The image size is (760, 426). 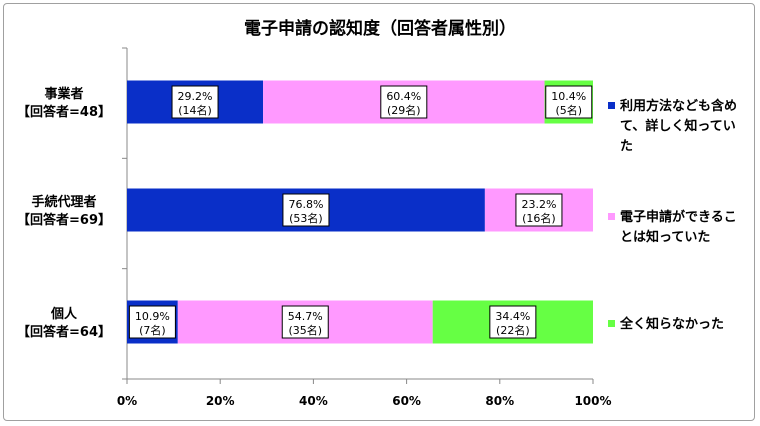 What do you see at coordinates (306, 218) in the screenshot?
I see `data-label-count: (53名)` at bounding box center [306, 218].